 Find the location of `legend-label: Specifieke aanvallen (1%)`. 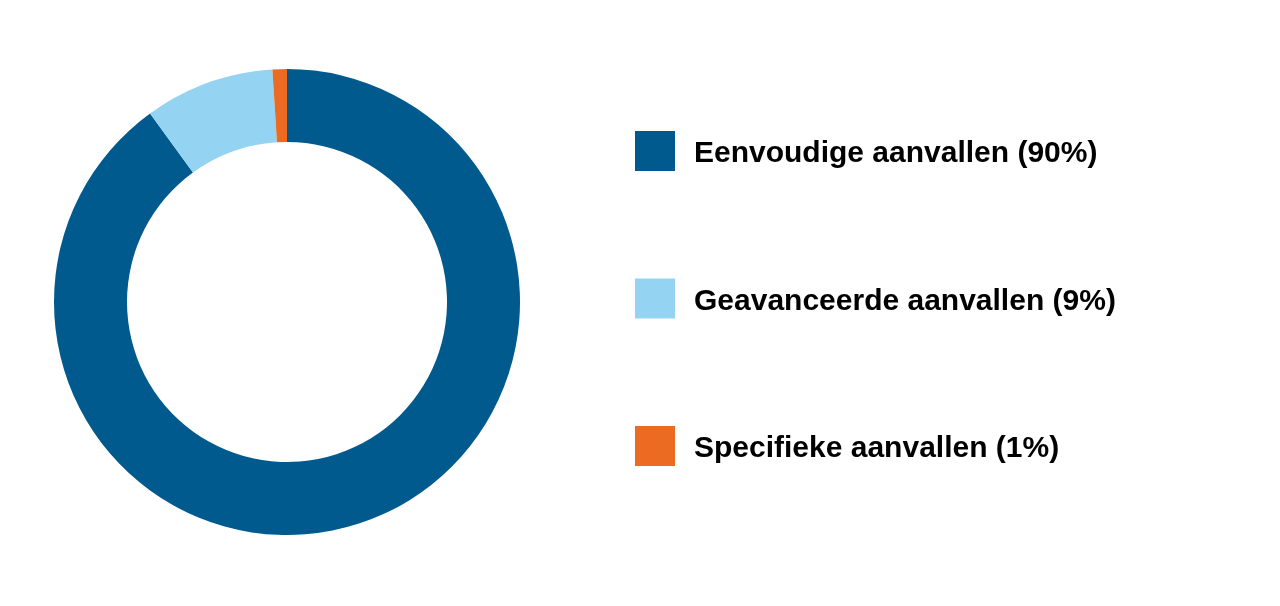

legend-label: Specifieke aanvallen (1%) is located at coordinates (877, 446).